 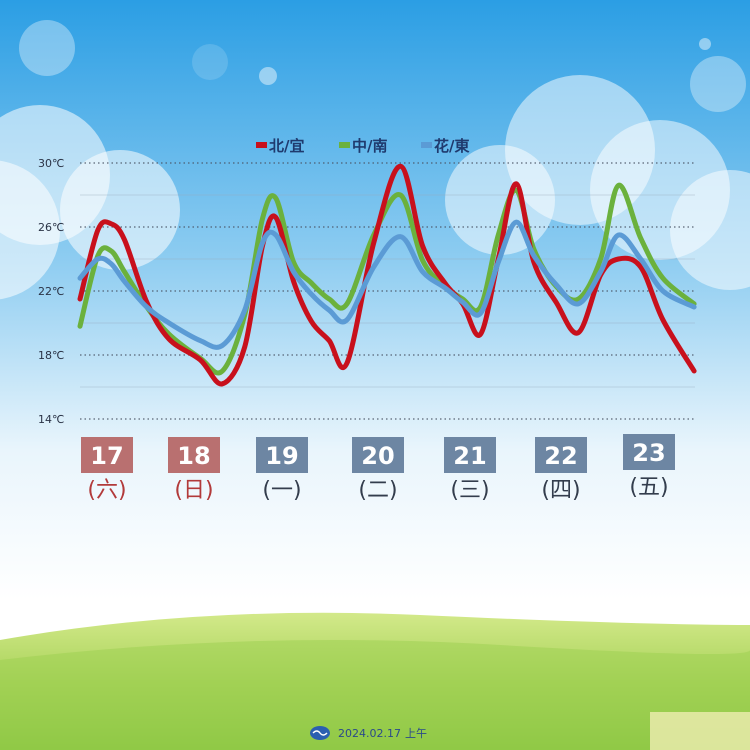 I want to click on y-tick-label: 18℃, so click(x=51, y=355).